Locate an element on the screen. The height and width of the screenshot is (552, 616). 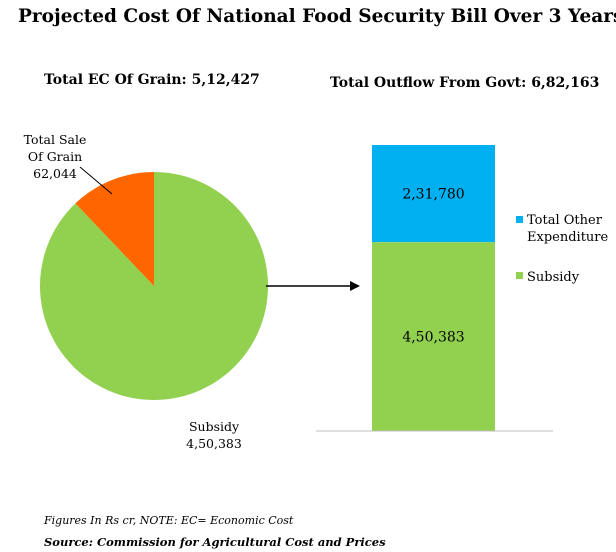
bar-segment-subsidy is located at coordinates (433, 336).